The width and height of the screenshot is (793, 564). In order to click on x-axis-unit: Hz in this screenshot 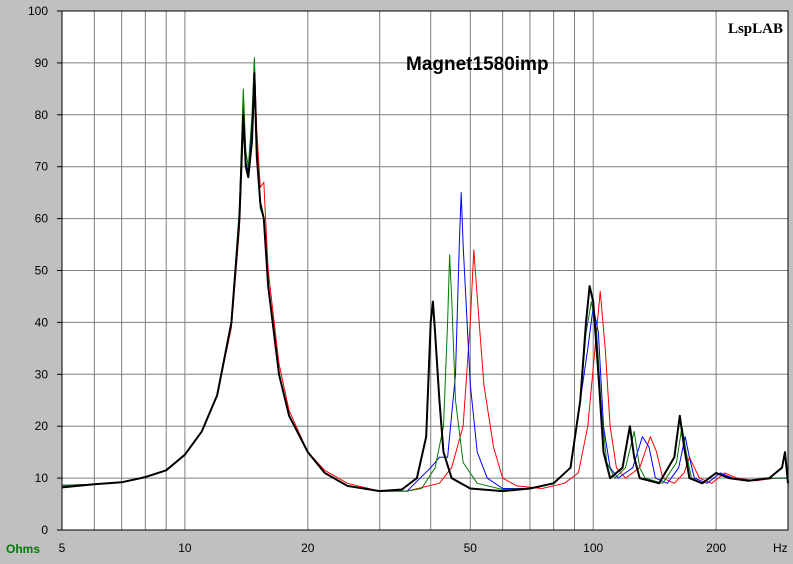, I will do `click(780, 548)`.